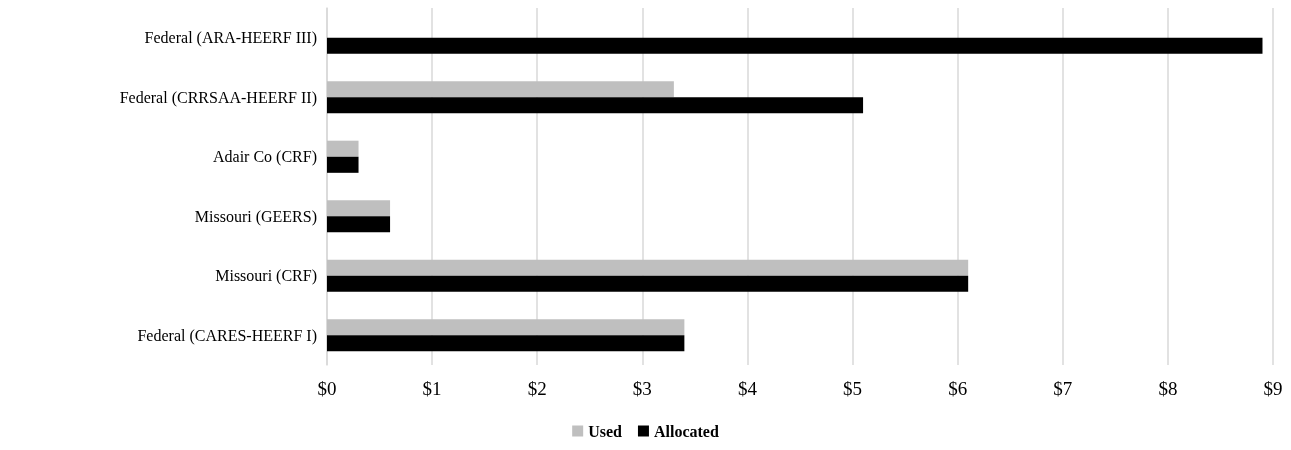  What do you see at coordinates (853, 388) in the screenshot?
I see `x-tick-label: $5` at bounding box center [853, 388].